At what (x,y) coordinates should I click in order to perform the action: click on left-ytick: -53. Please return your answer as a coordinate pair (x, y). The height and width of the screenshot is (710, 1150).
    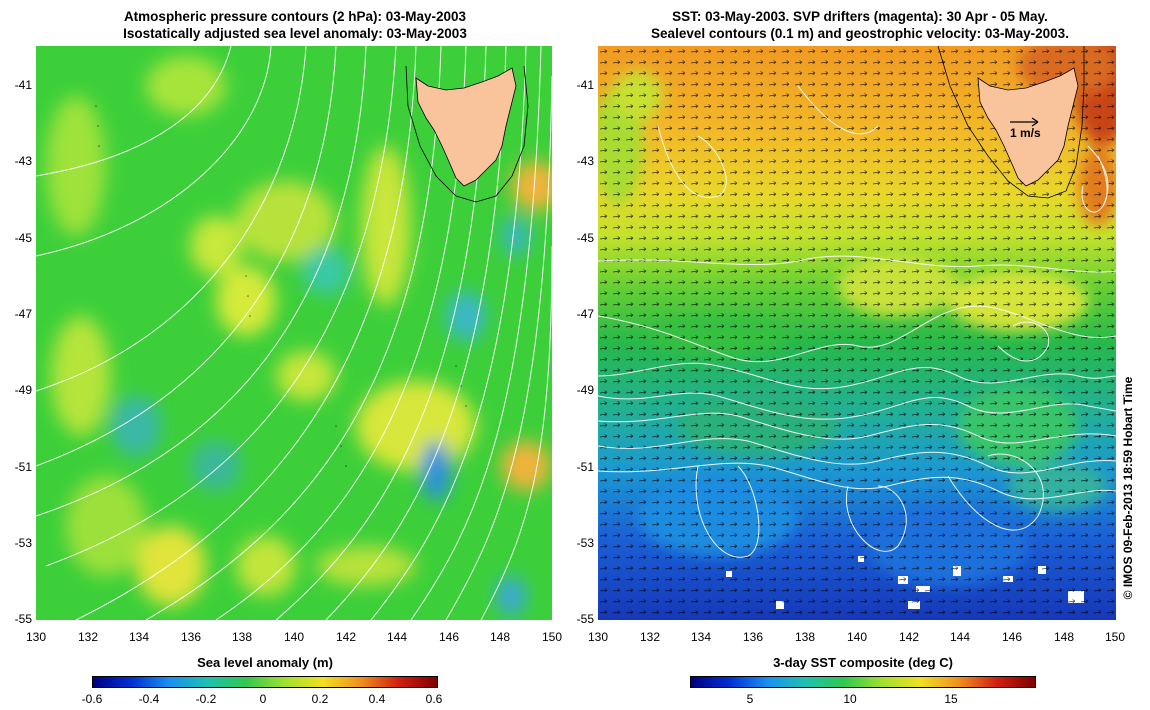
    Looking at the image, I should click on (23, 543).